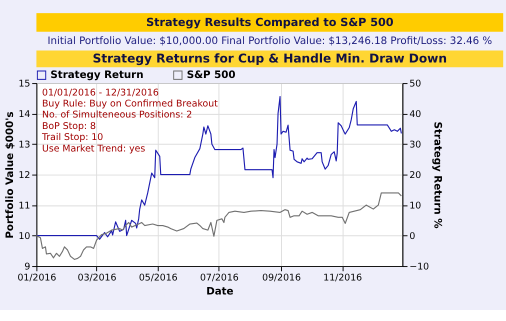 This screenshot has height=321, width=506. What do you see at coordinates (269, 40) in the screenshot?
I see `chart-subtitle: Initial Portfolio Value: $10,000.00 Final Portfolio Value: $13,246.18 Profit/Loss: 32.46 %` at bounding box center [269, 40].